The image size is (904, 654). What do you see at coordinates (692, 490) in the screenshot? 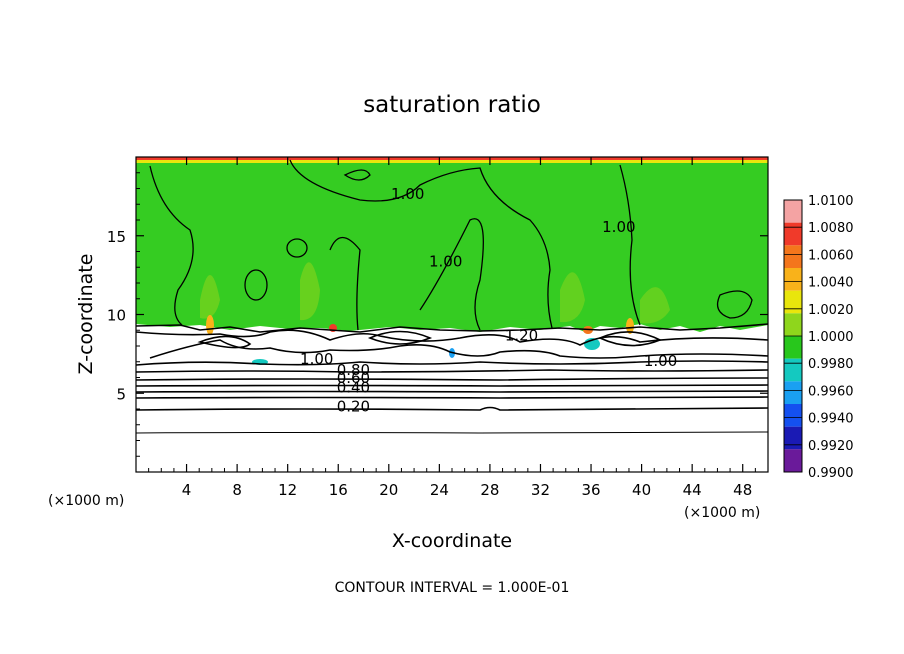
I see `x-tick-label: 44` at bounding box center [692, 490].